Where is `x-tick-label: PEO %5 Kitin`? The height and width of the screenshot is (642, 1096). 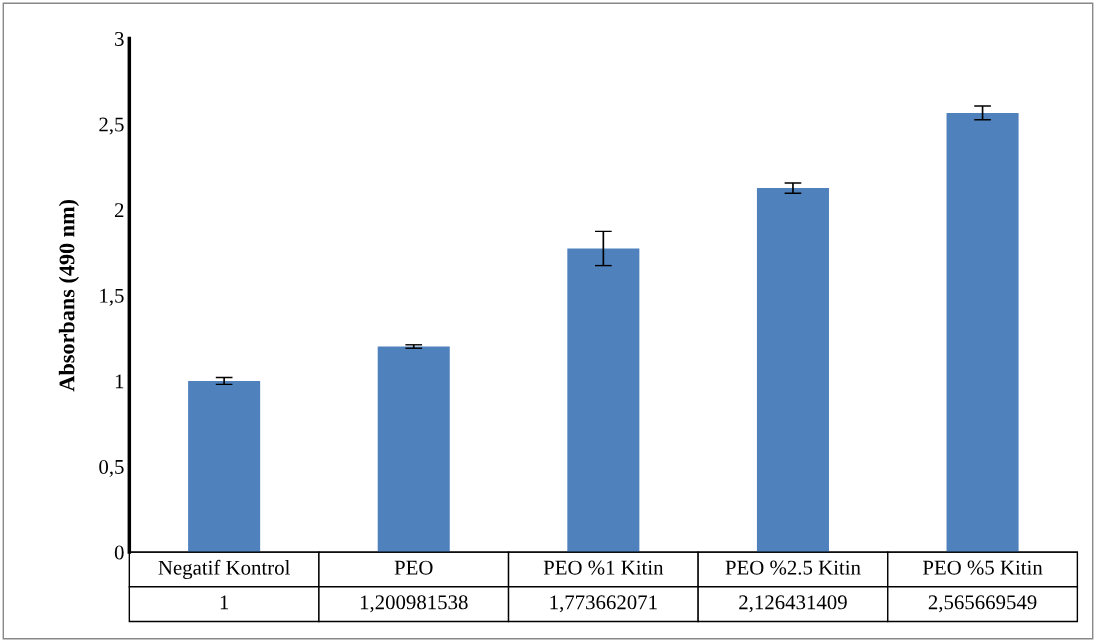
x-tick-label: PEO %5 Kitin is located at coordinates (982, 567).